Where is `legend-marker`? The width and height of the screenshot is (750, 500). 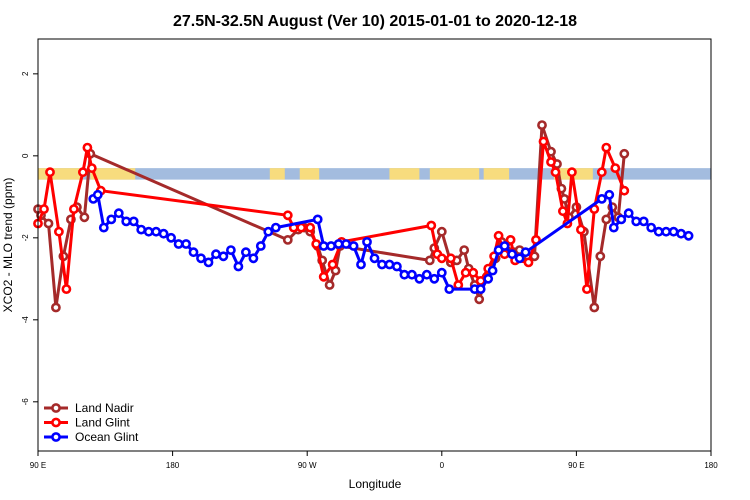 legend-marker is located at coordinates (56, 408).